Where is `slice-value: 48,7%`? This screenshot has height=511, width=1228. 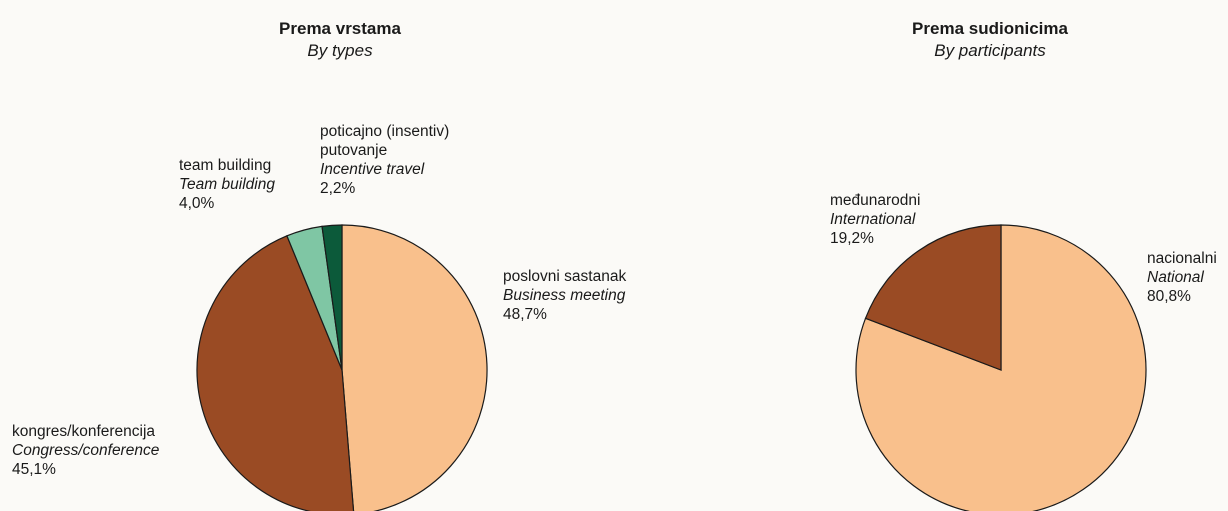
slice-value: 48,7% is located at coordinates (525, 314).